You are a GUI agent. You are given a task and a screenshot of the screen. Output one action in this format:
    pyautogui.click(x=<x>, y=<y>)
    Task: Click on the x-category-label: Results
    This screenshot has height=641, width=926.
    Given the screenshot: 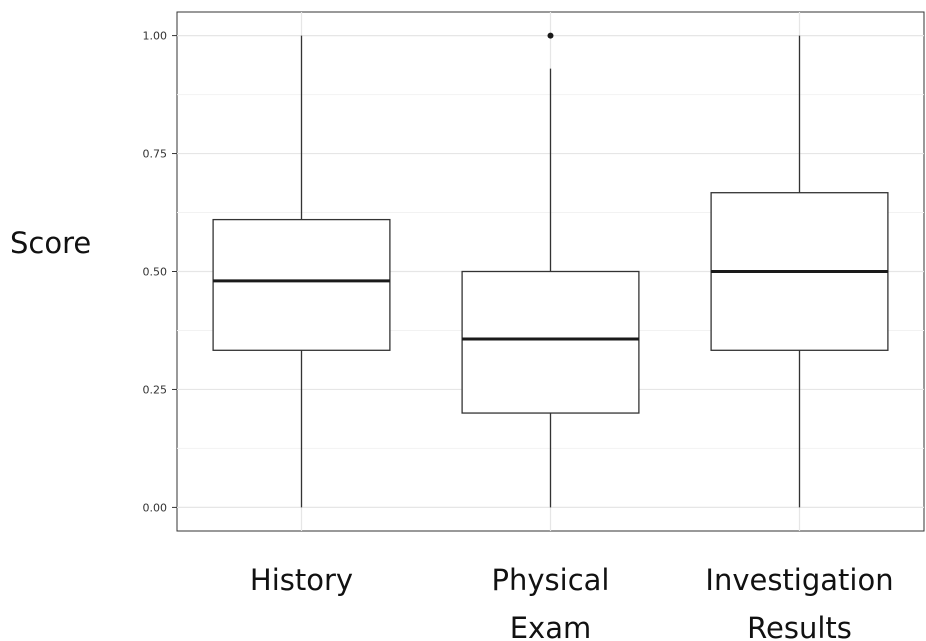 What is the action you would take?
    pyautogui.click(x=799, y=626)
    